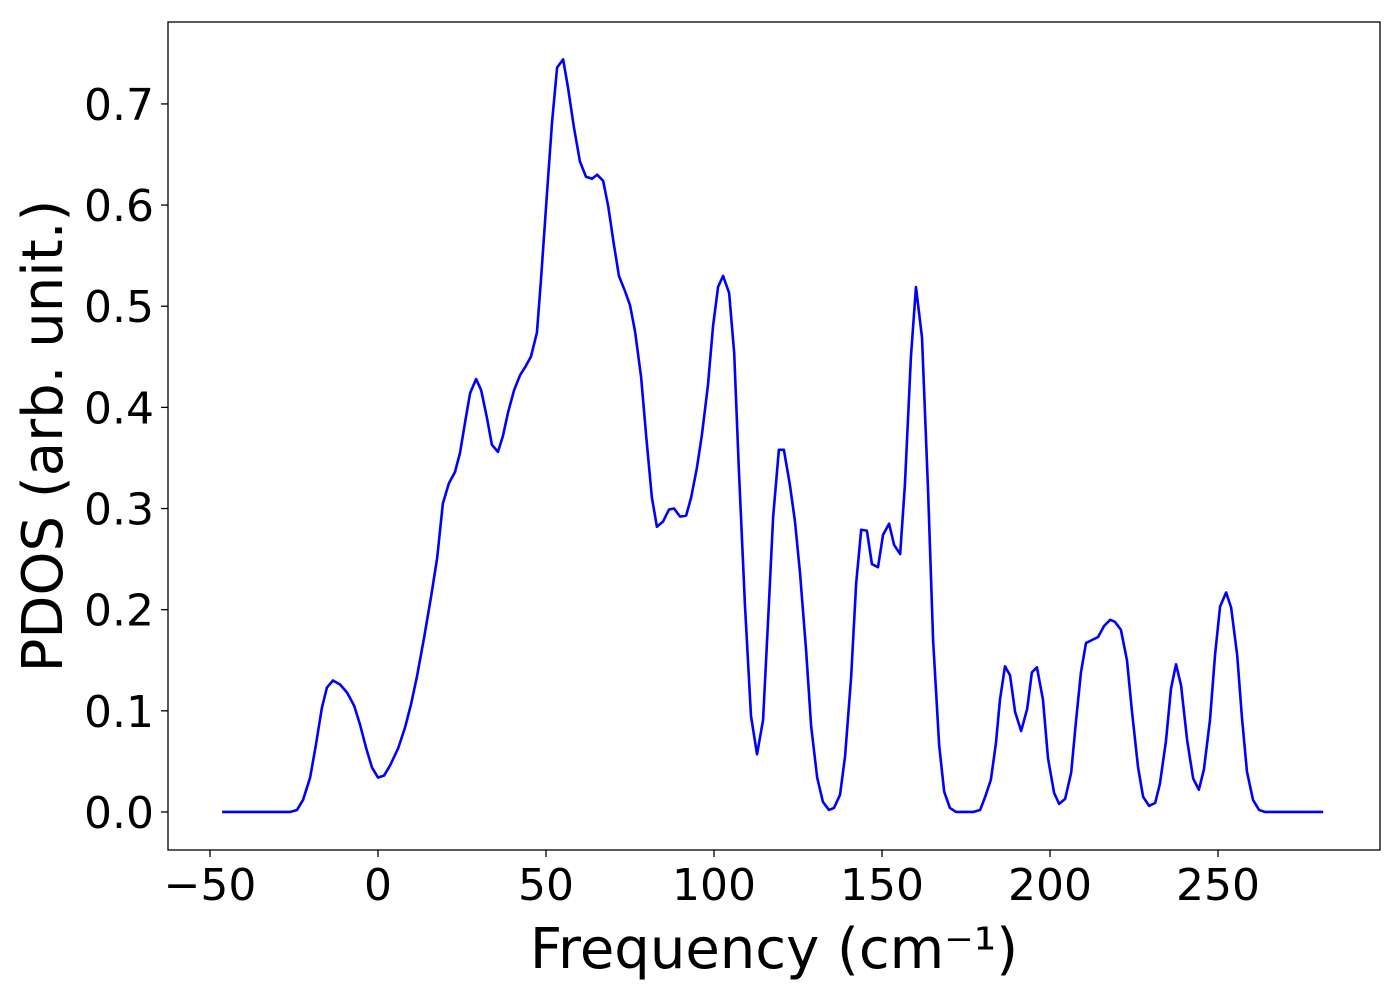 The height and width of the screenshot is (1004, 1400). Describe the element at coordinates (119, 105) in the screenshot. I see `y-tick-label: 0.7` at that location.